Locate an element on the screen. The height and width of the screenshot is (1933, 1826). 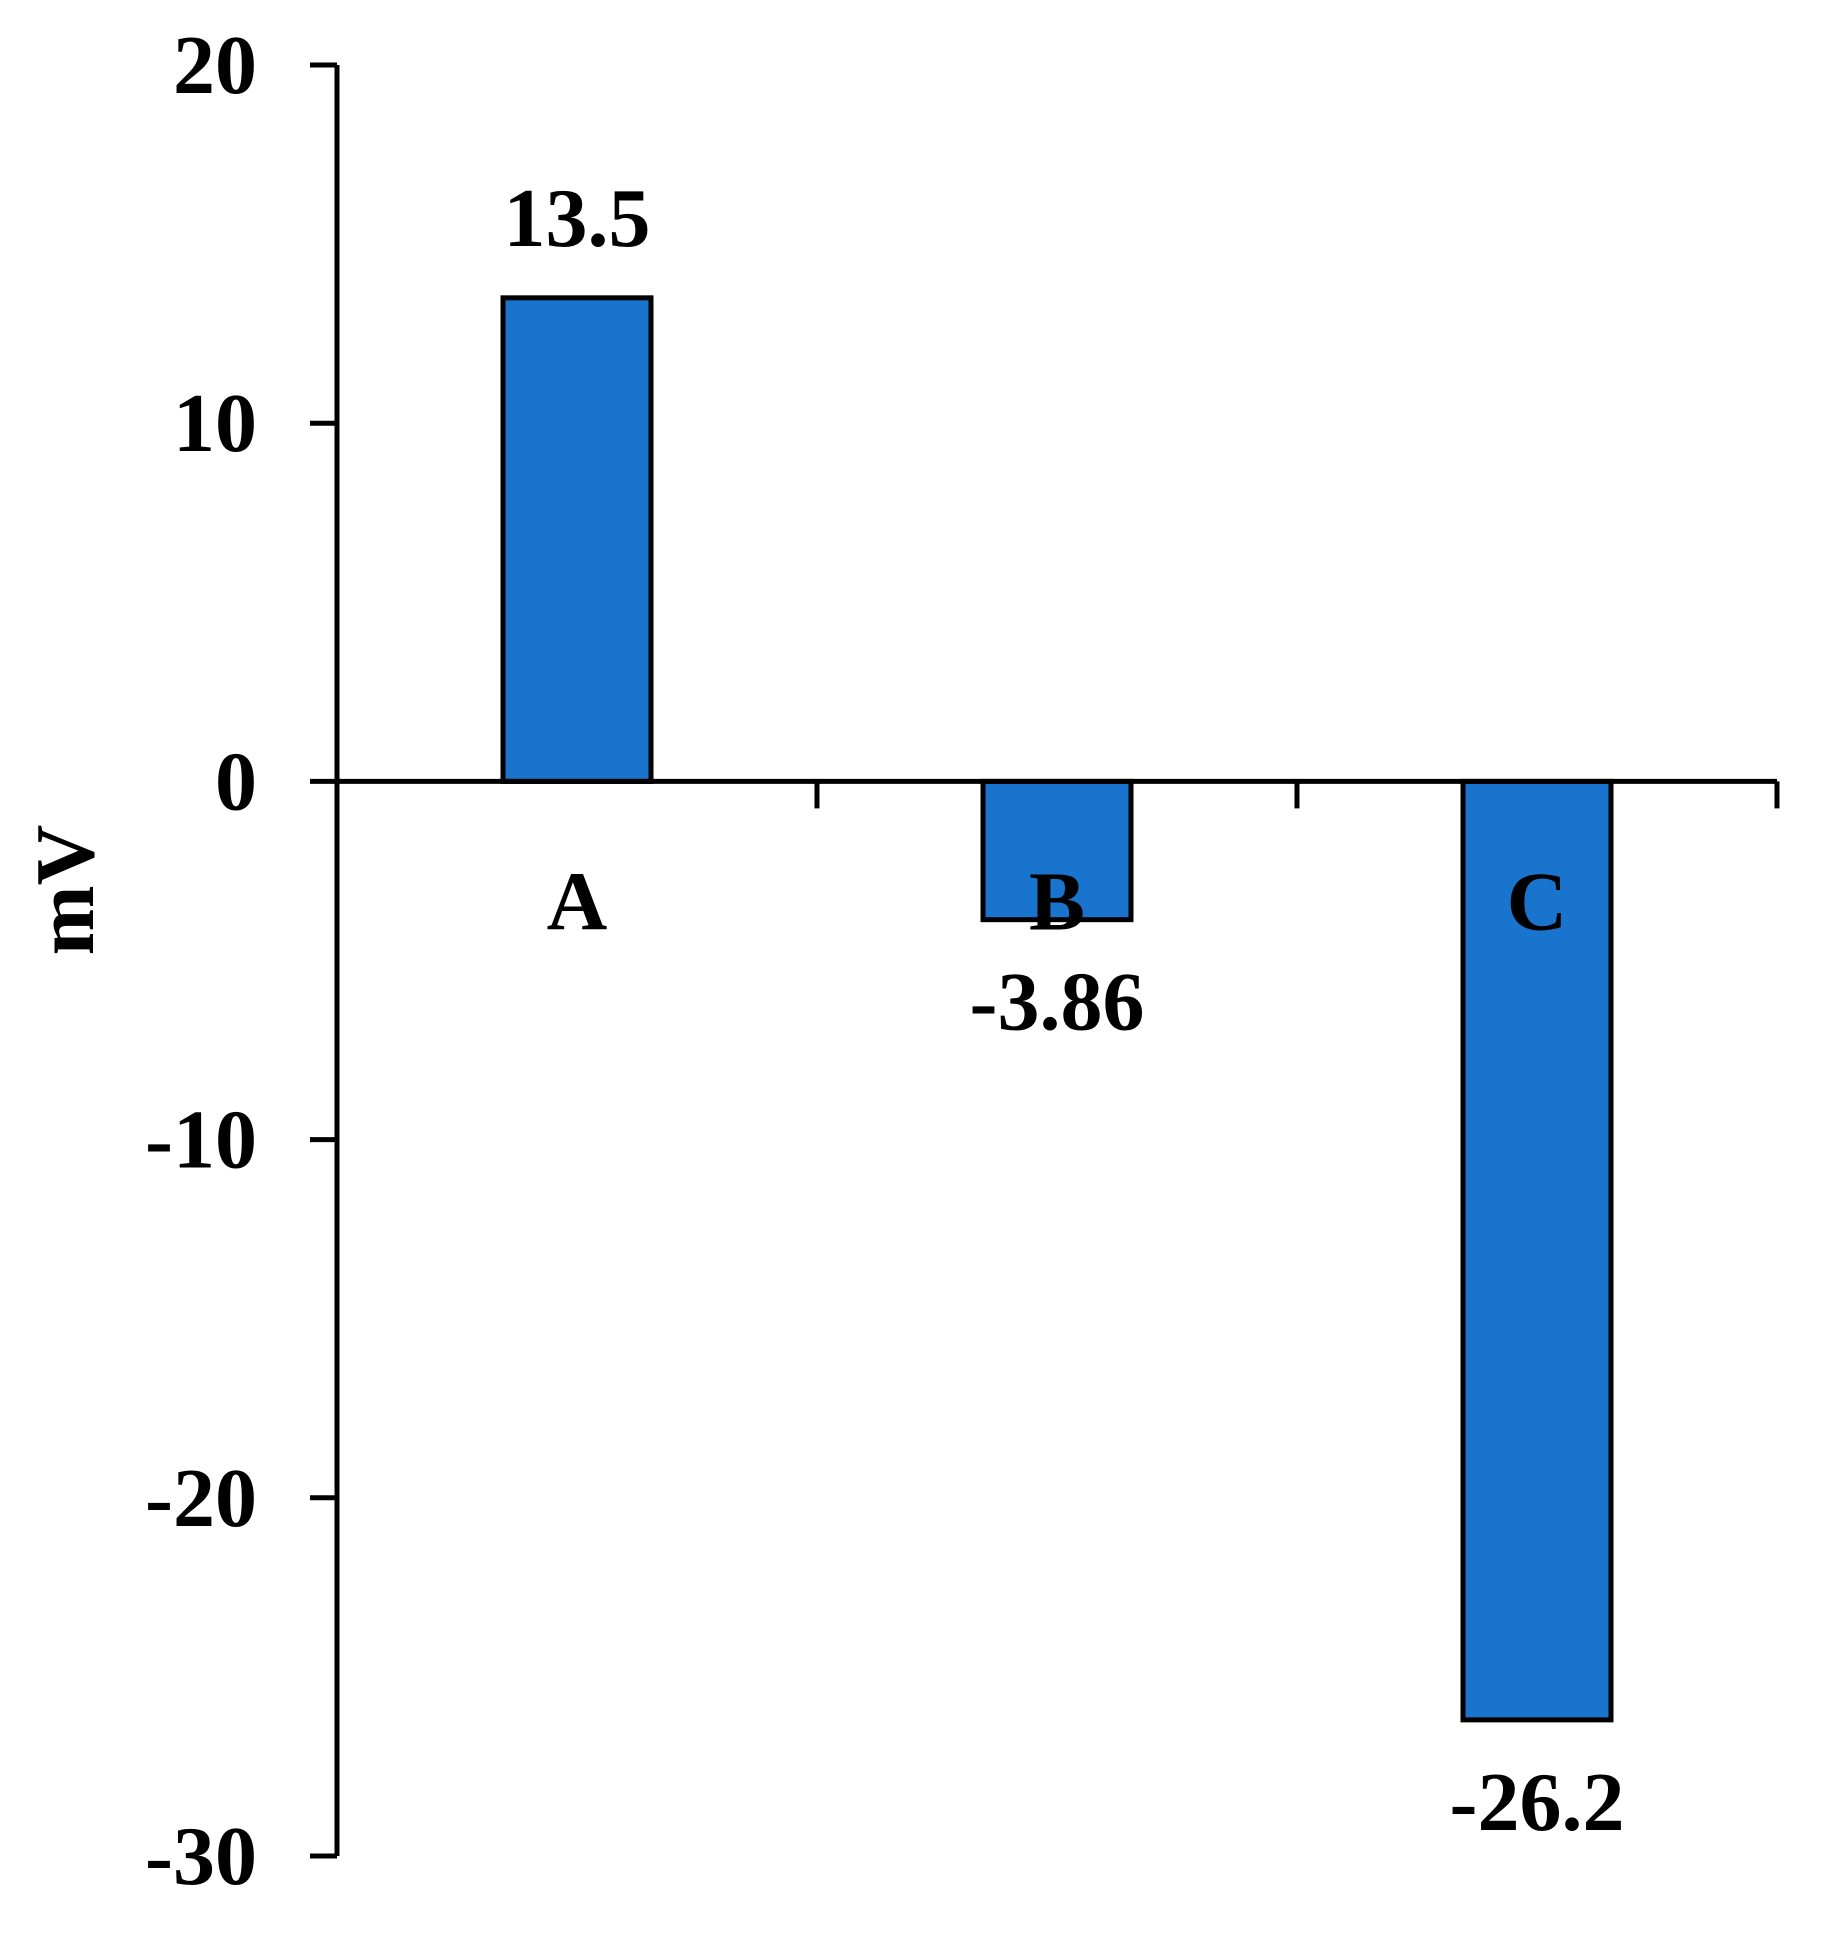
bar-a is located at coordinates (577, 539).